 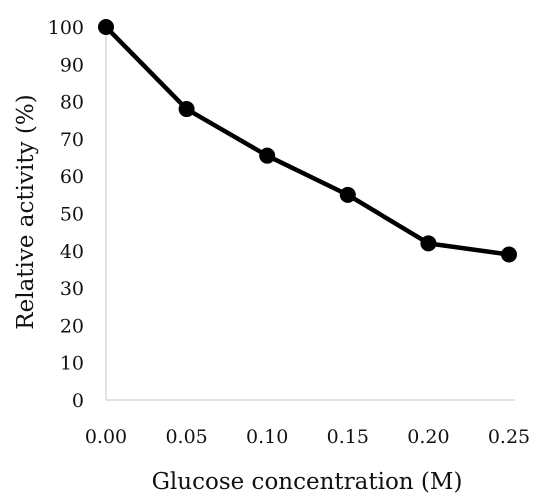 I want to click on y-axis-title: Relative activity (%), so click(x=26, y=211).